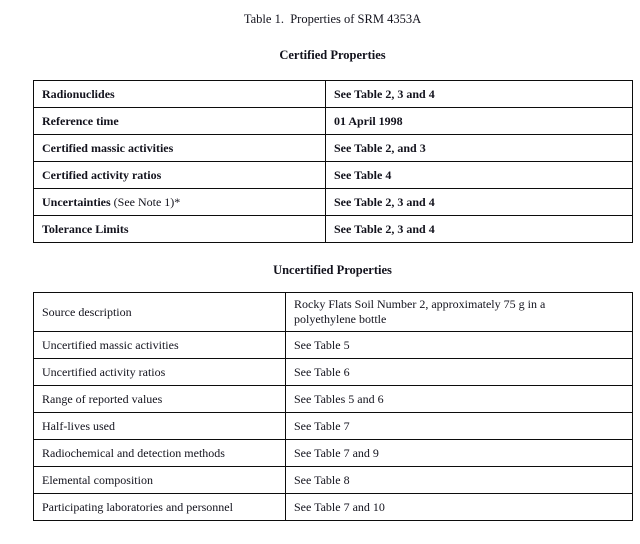 This screenshot has width=640, height=544. Describe the element at coordinates (159, 372) in the screenshot. I see `property-label-cell: Uncertified activity ratios` at that location.